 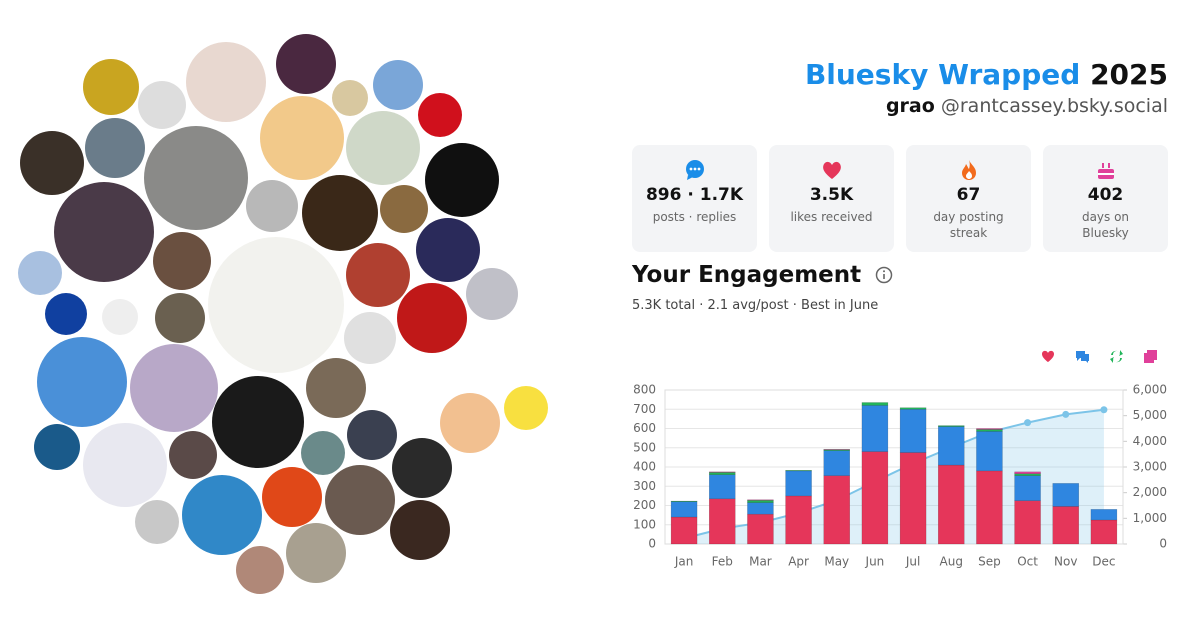 I want to click on y-tick-label: 200, so click(x=644, y=505).